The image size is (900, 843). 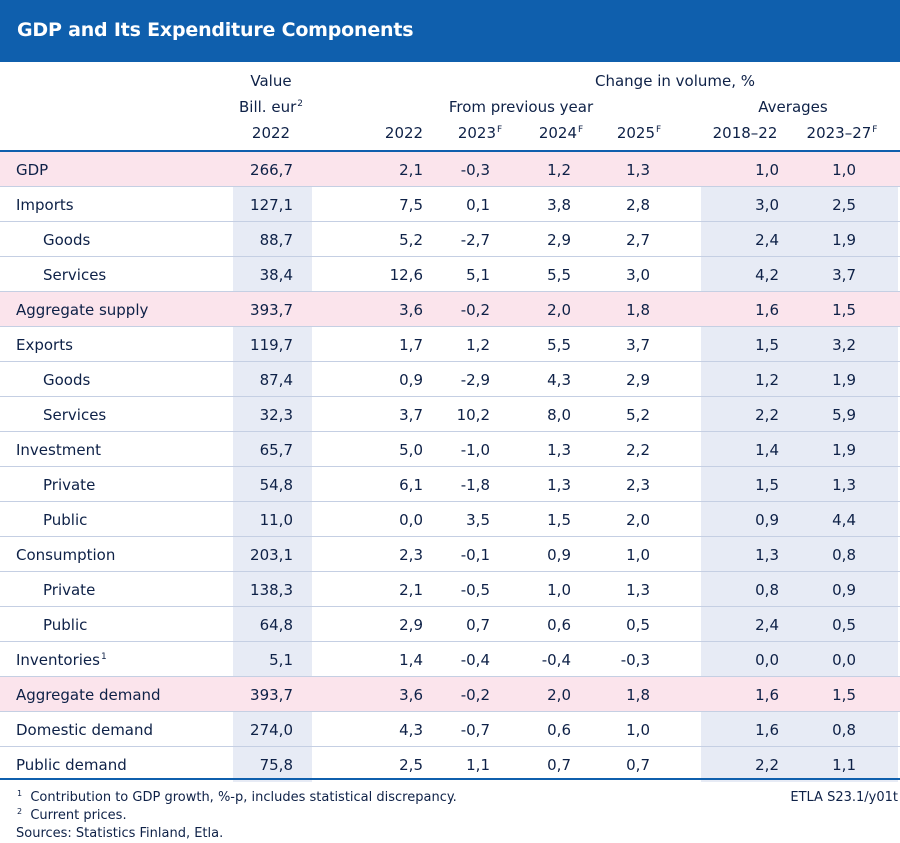 What do you see at coordinates (450, 274) in the screenshot?
I see `table-row: Services 38,4 12,6 5,1 5,5 3,0 4,2 3,7` at bounding box center [450, 274].